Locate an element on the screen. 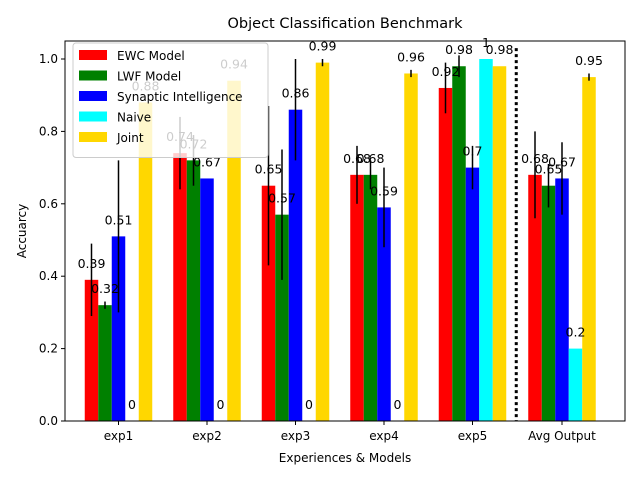 This screenshot has width=640, height=480. bar-value-label: 0.51 is located at coordinates (119, 219).